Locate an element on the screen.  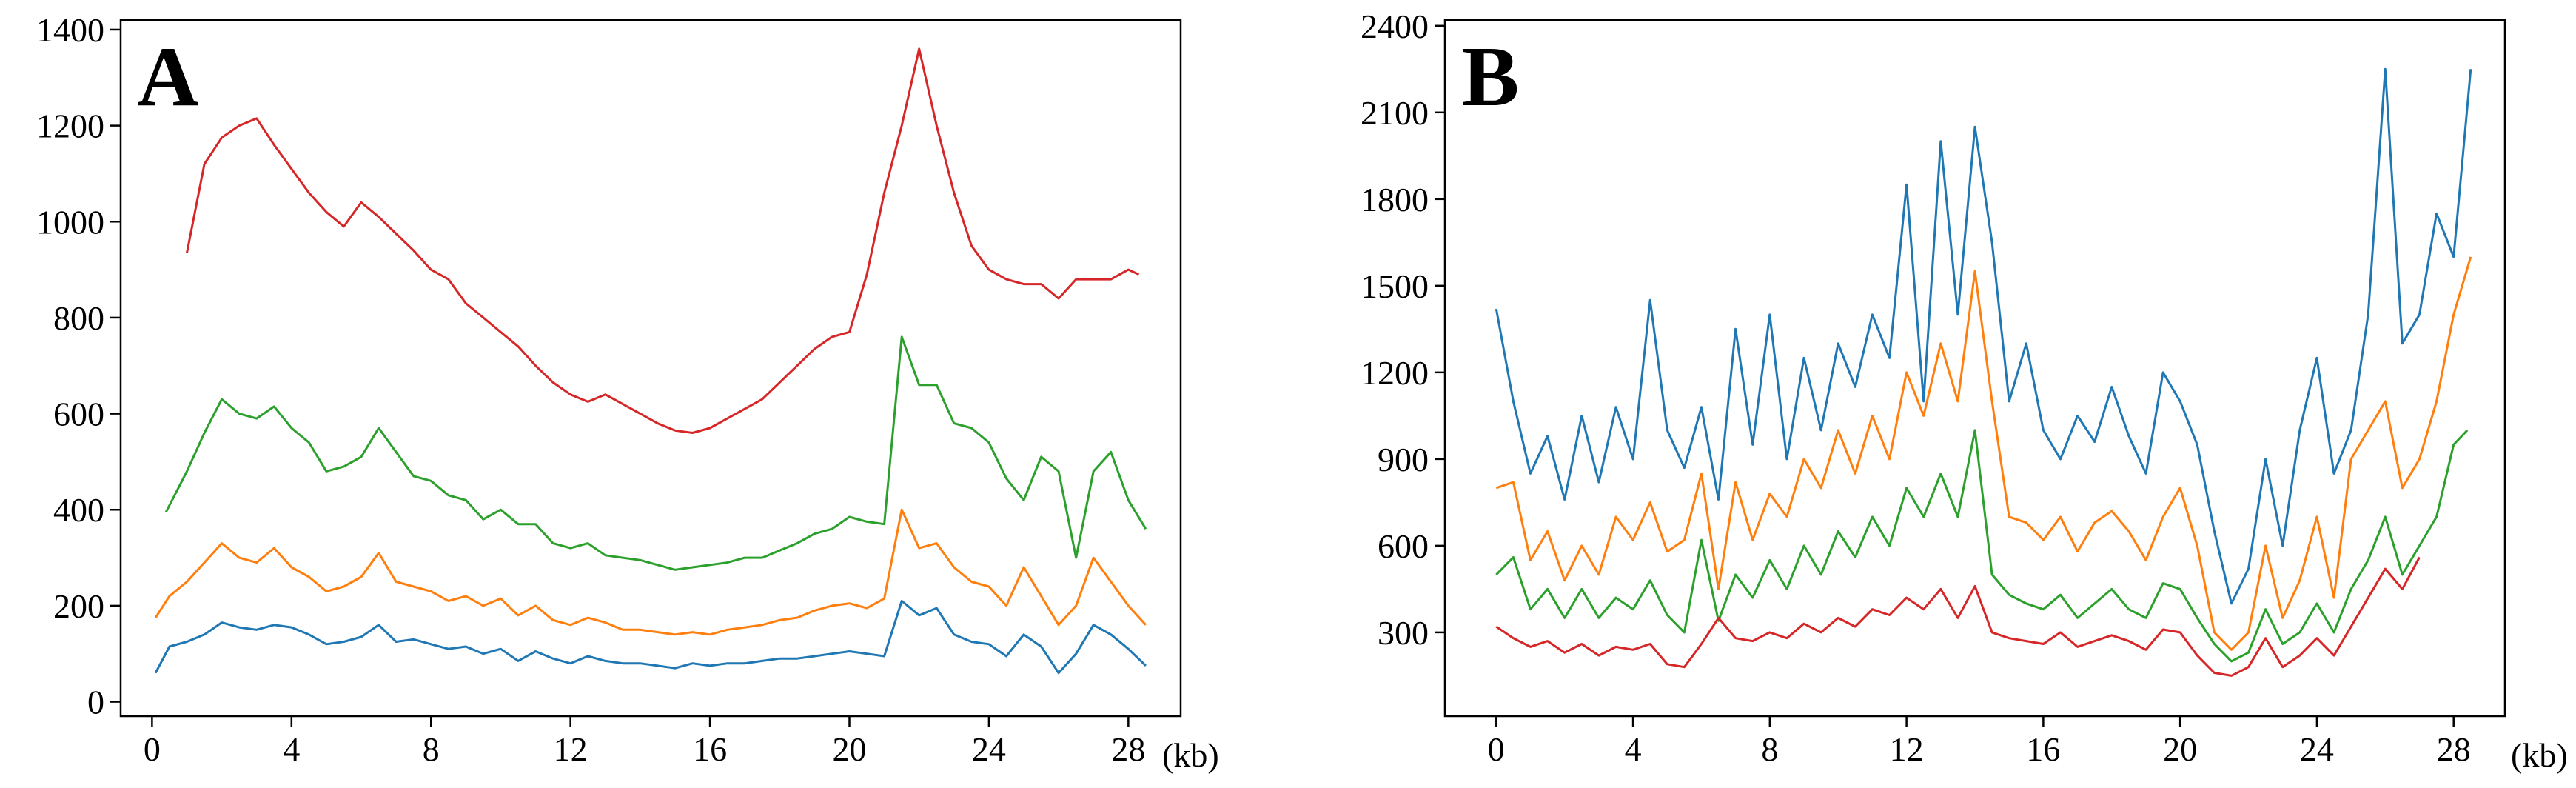
panel-b-xtick-label: 4 is located at coordinates (1633, 749).